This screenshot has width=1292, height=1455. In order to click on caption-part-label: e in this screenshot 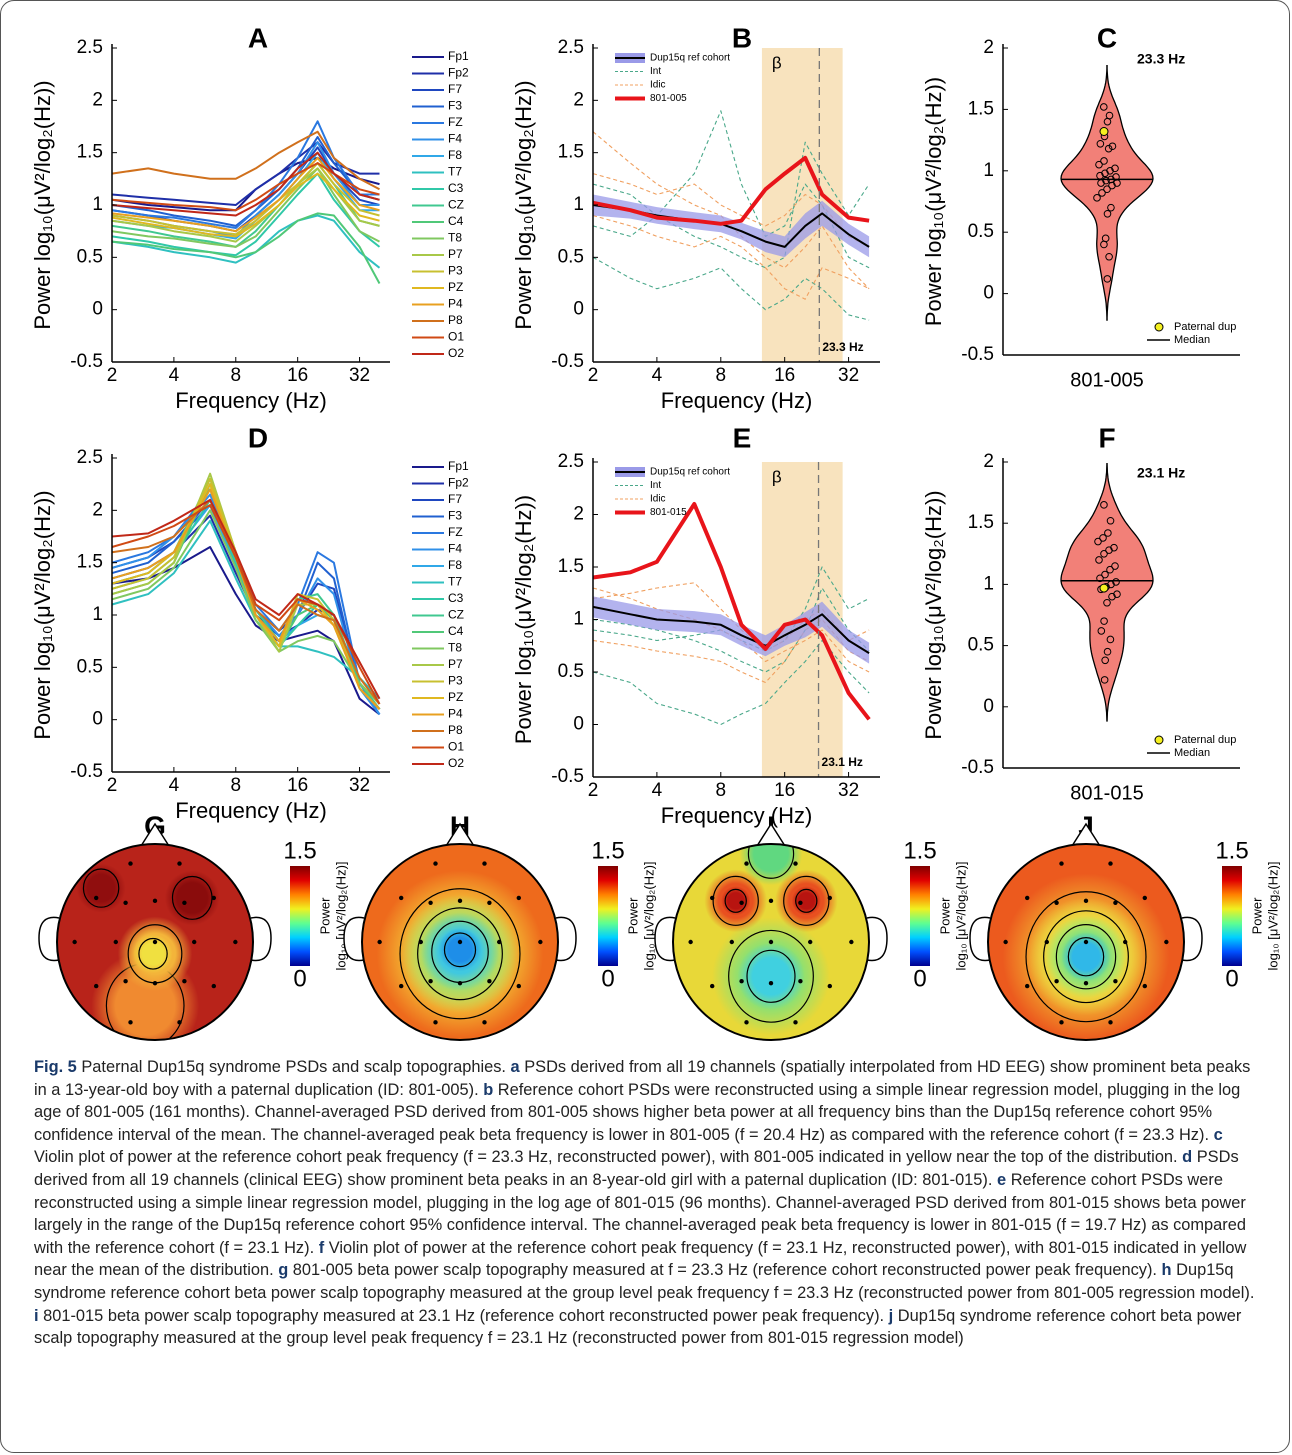, I will do `click(1002, 1179)`.